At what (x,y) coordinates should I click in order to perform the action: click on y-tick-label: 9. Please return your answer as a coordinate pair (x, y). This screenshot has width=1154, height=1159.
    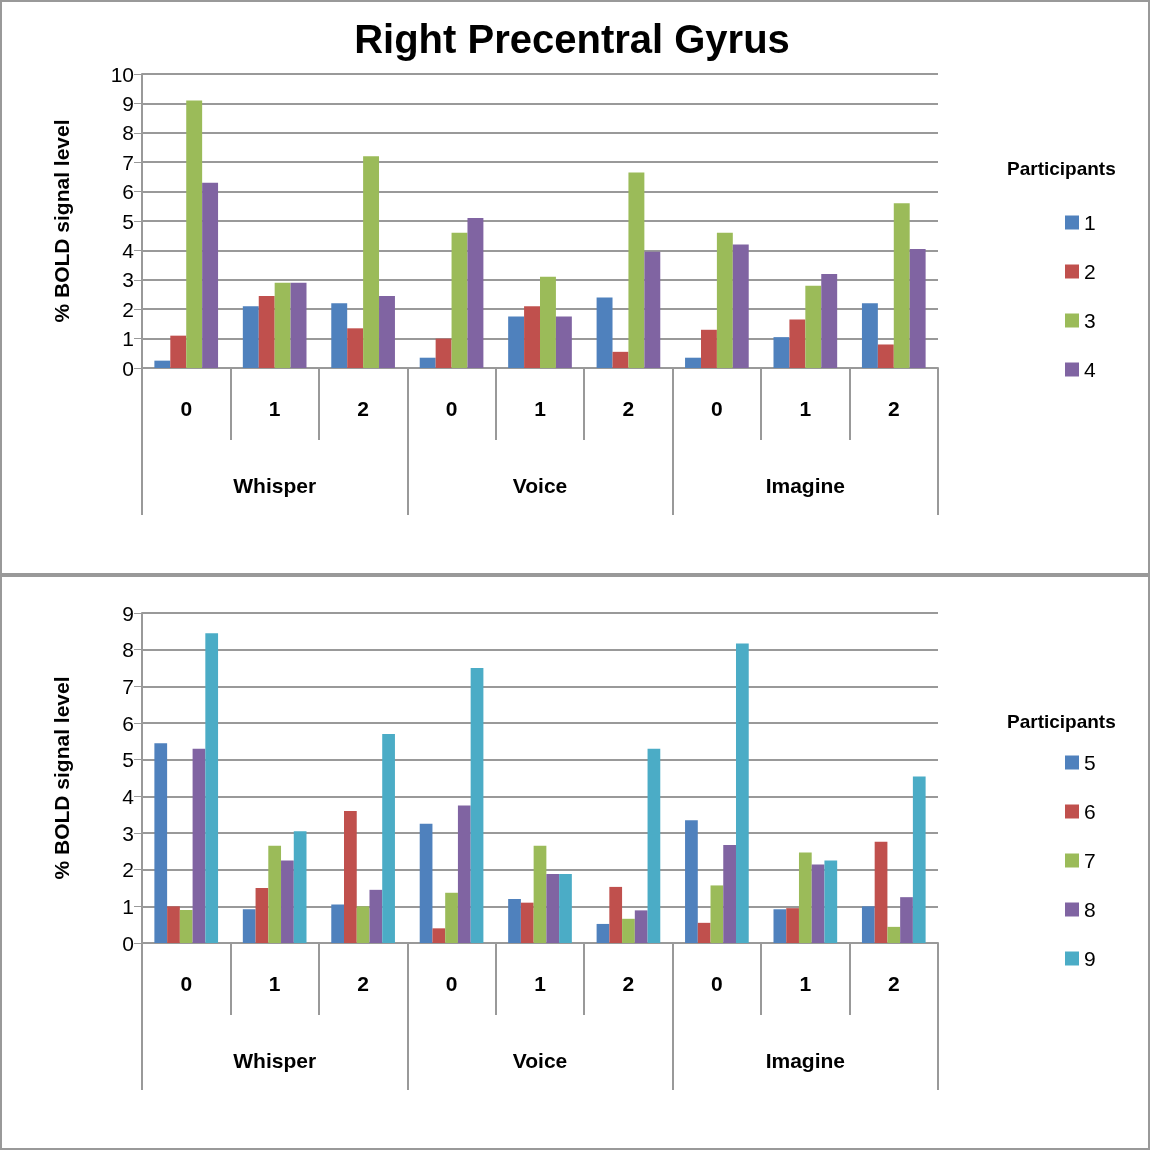
    Looking at the image, I should click on (128, 613).